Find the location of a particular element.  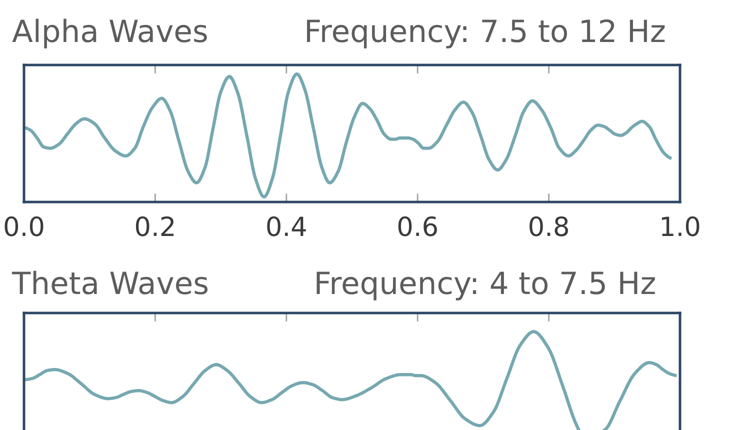

x-tick-label: 1.0 is located at coordinates (681, 226).